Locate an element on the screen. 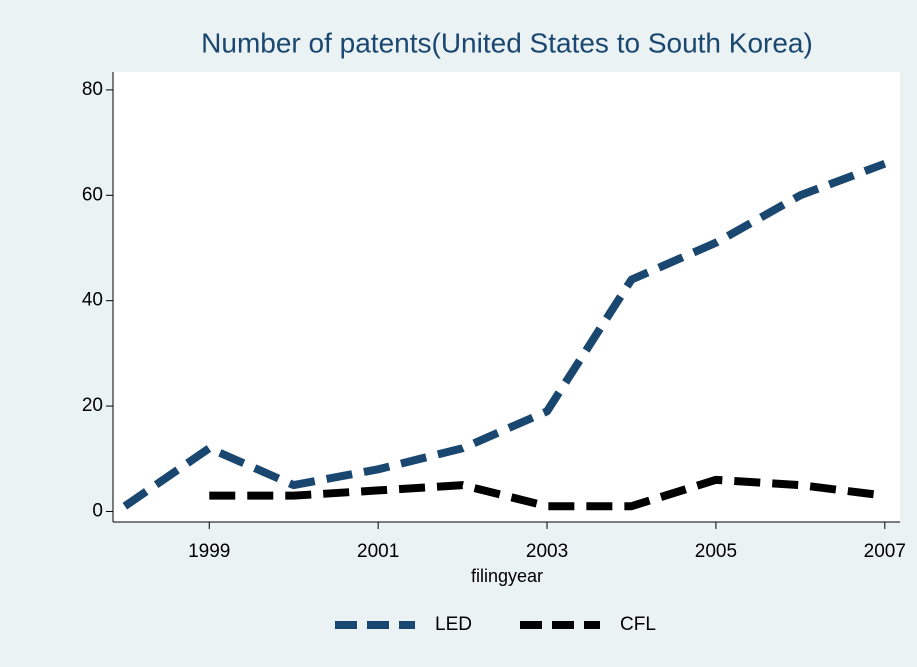 The height and width of the screenshot is (667, 917). x-tick-label: 1999 is located at coordinates (209, 551).